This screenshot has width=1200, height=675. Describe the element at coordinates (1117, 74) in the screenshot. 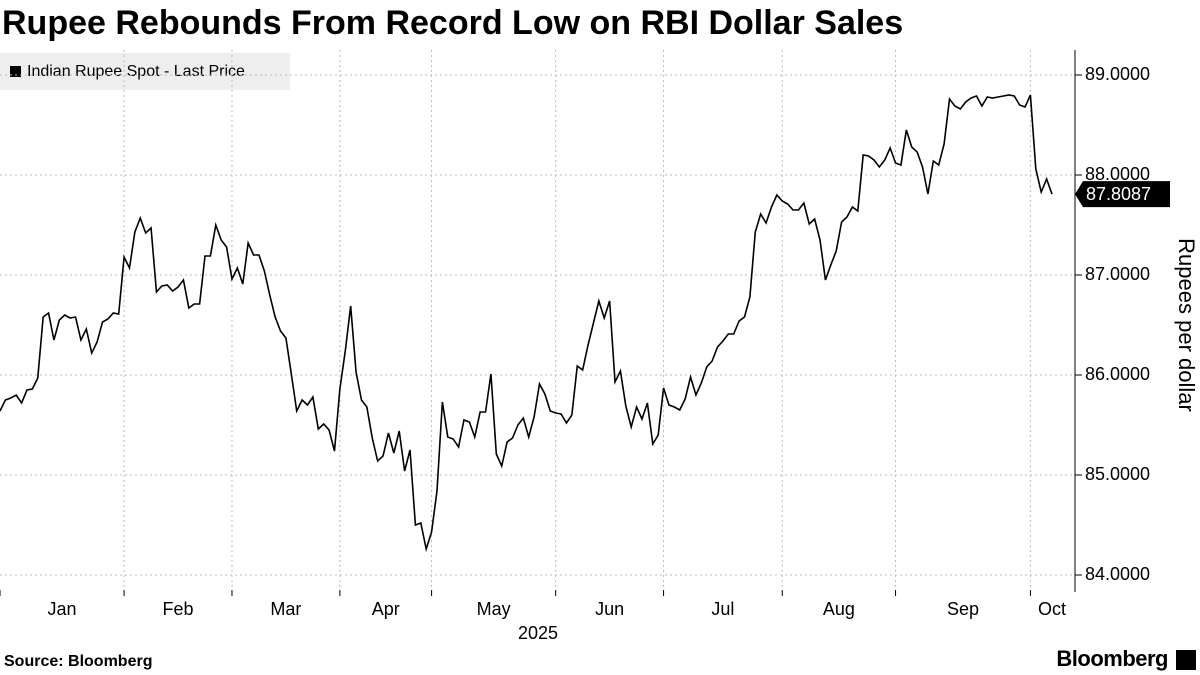

I see `y-tick-label: 89.0000` at that location.